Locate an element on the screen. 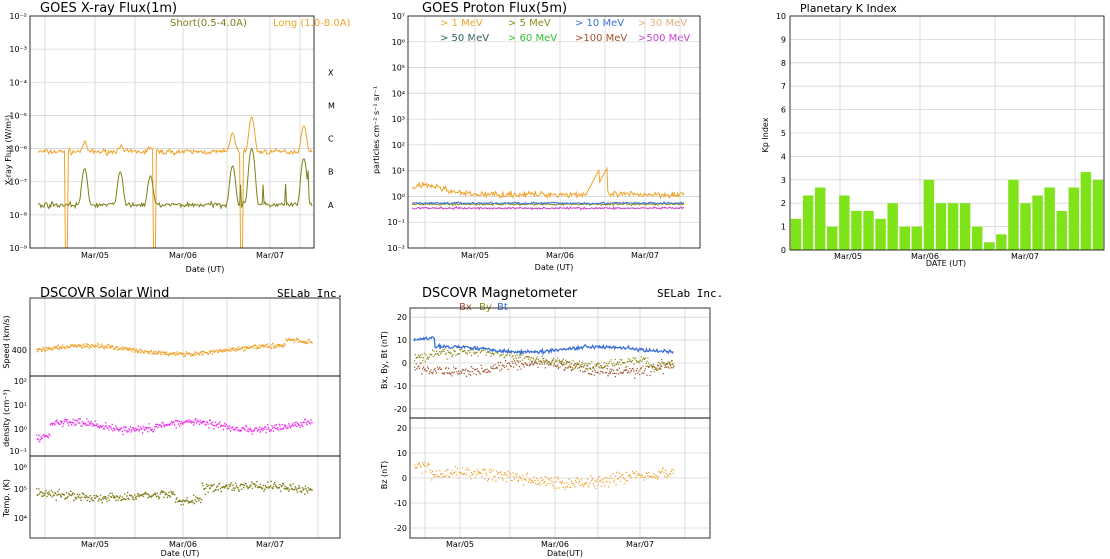 The height and width of the screenshot is (559, 1110). flare-class-label: B is located at coordinates (331, 172).